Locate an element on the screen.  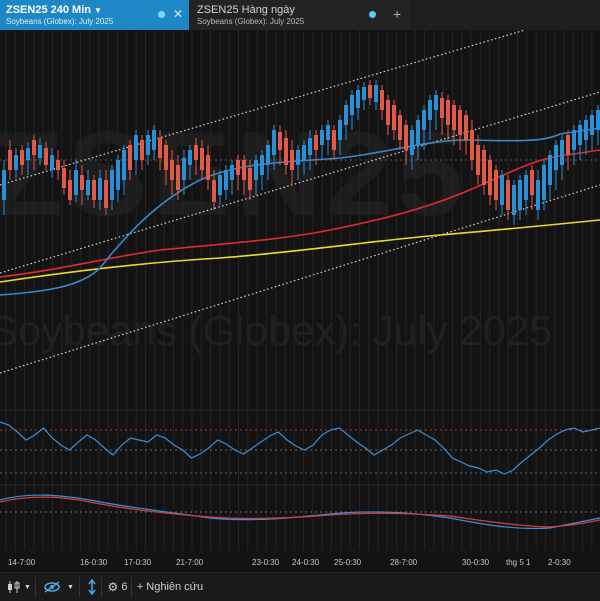
gear-icon: ⚙ is located at coordinates (113, 587).